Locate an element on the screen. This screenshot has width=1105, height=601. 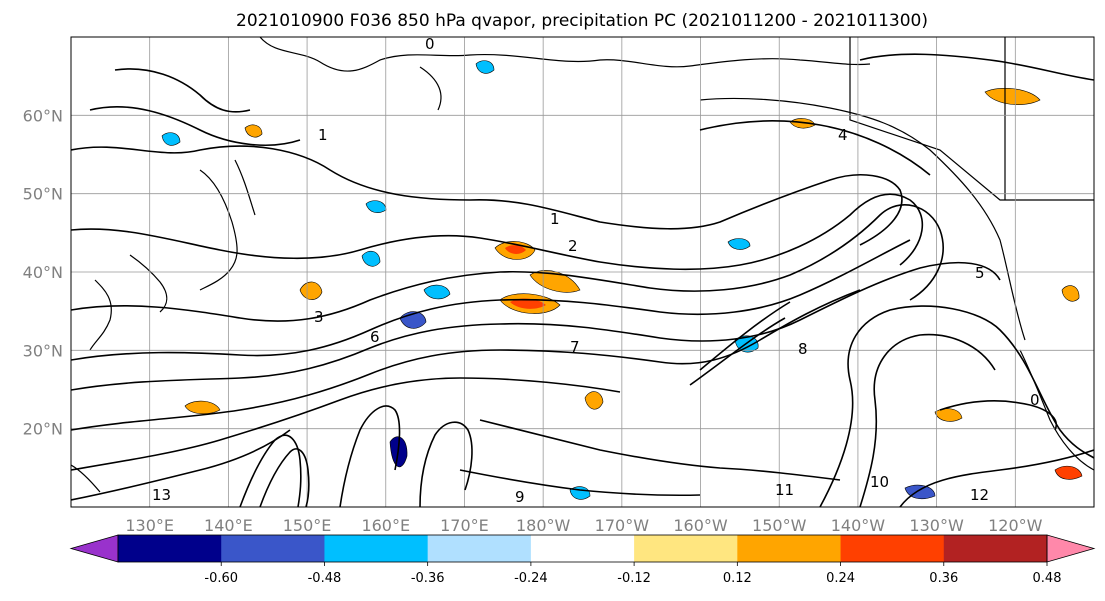
x-tick-label: 140°W is located at coordinates (858, 525).